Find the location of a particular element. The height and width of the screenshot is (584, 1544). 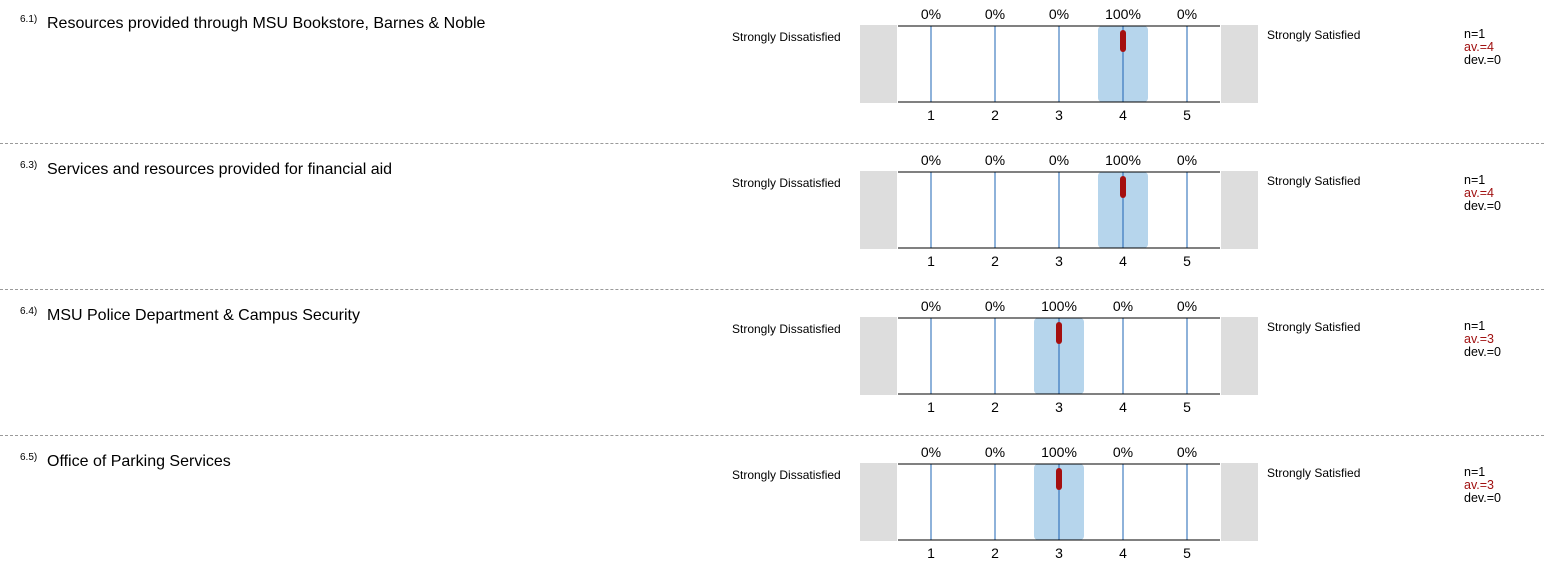

question-number: 6.1) is located at coordinates (29, 19).